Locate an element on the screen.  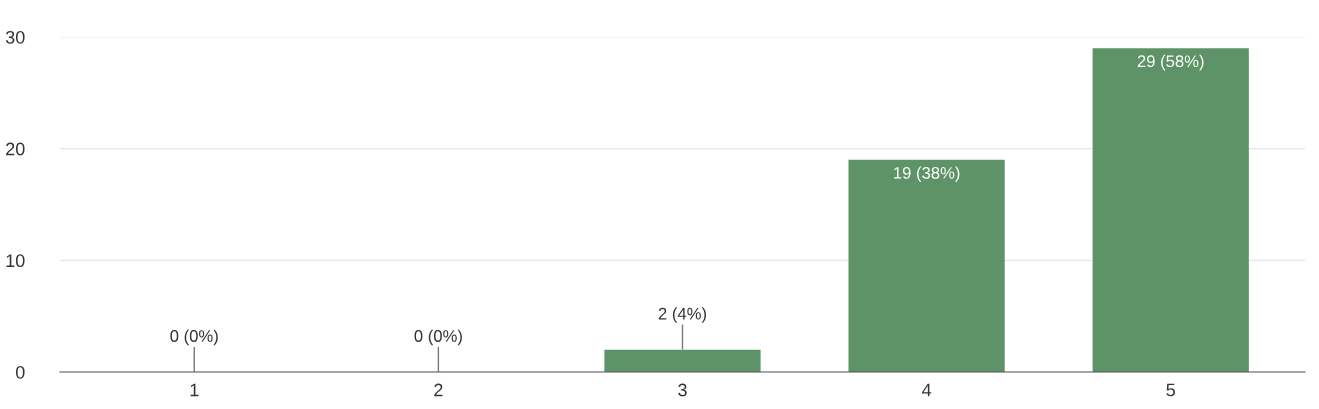
y-tick-label: 30 is located at coordinates (15, 37).